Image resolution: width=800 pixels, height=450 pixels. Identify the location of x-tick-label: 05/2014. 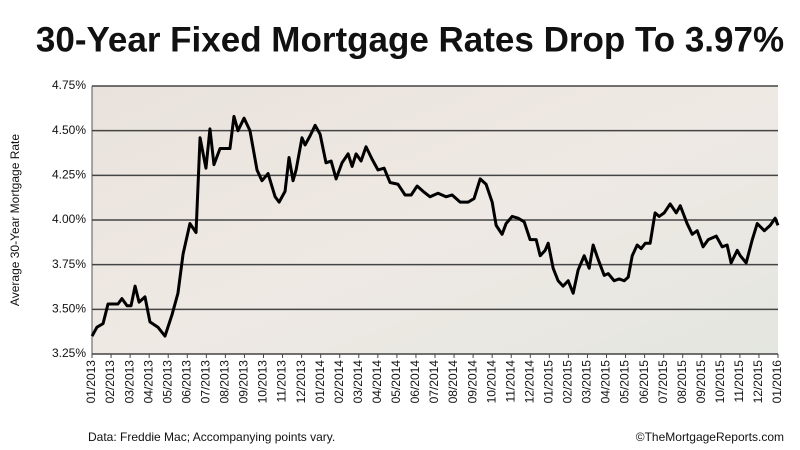
(396, 382).